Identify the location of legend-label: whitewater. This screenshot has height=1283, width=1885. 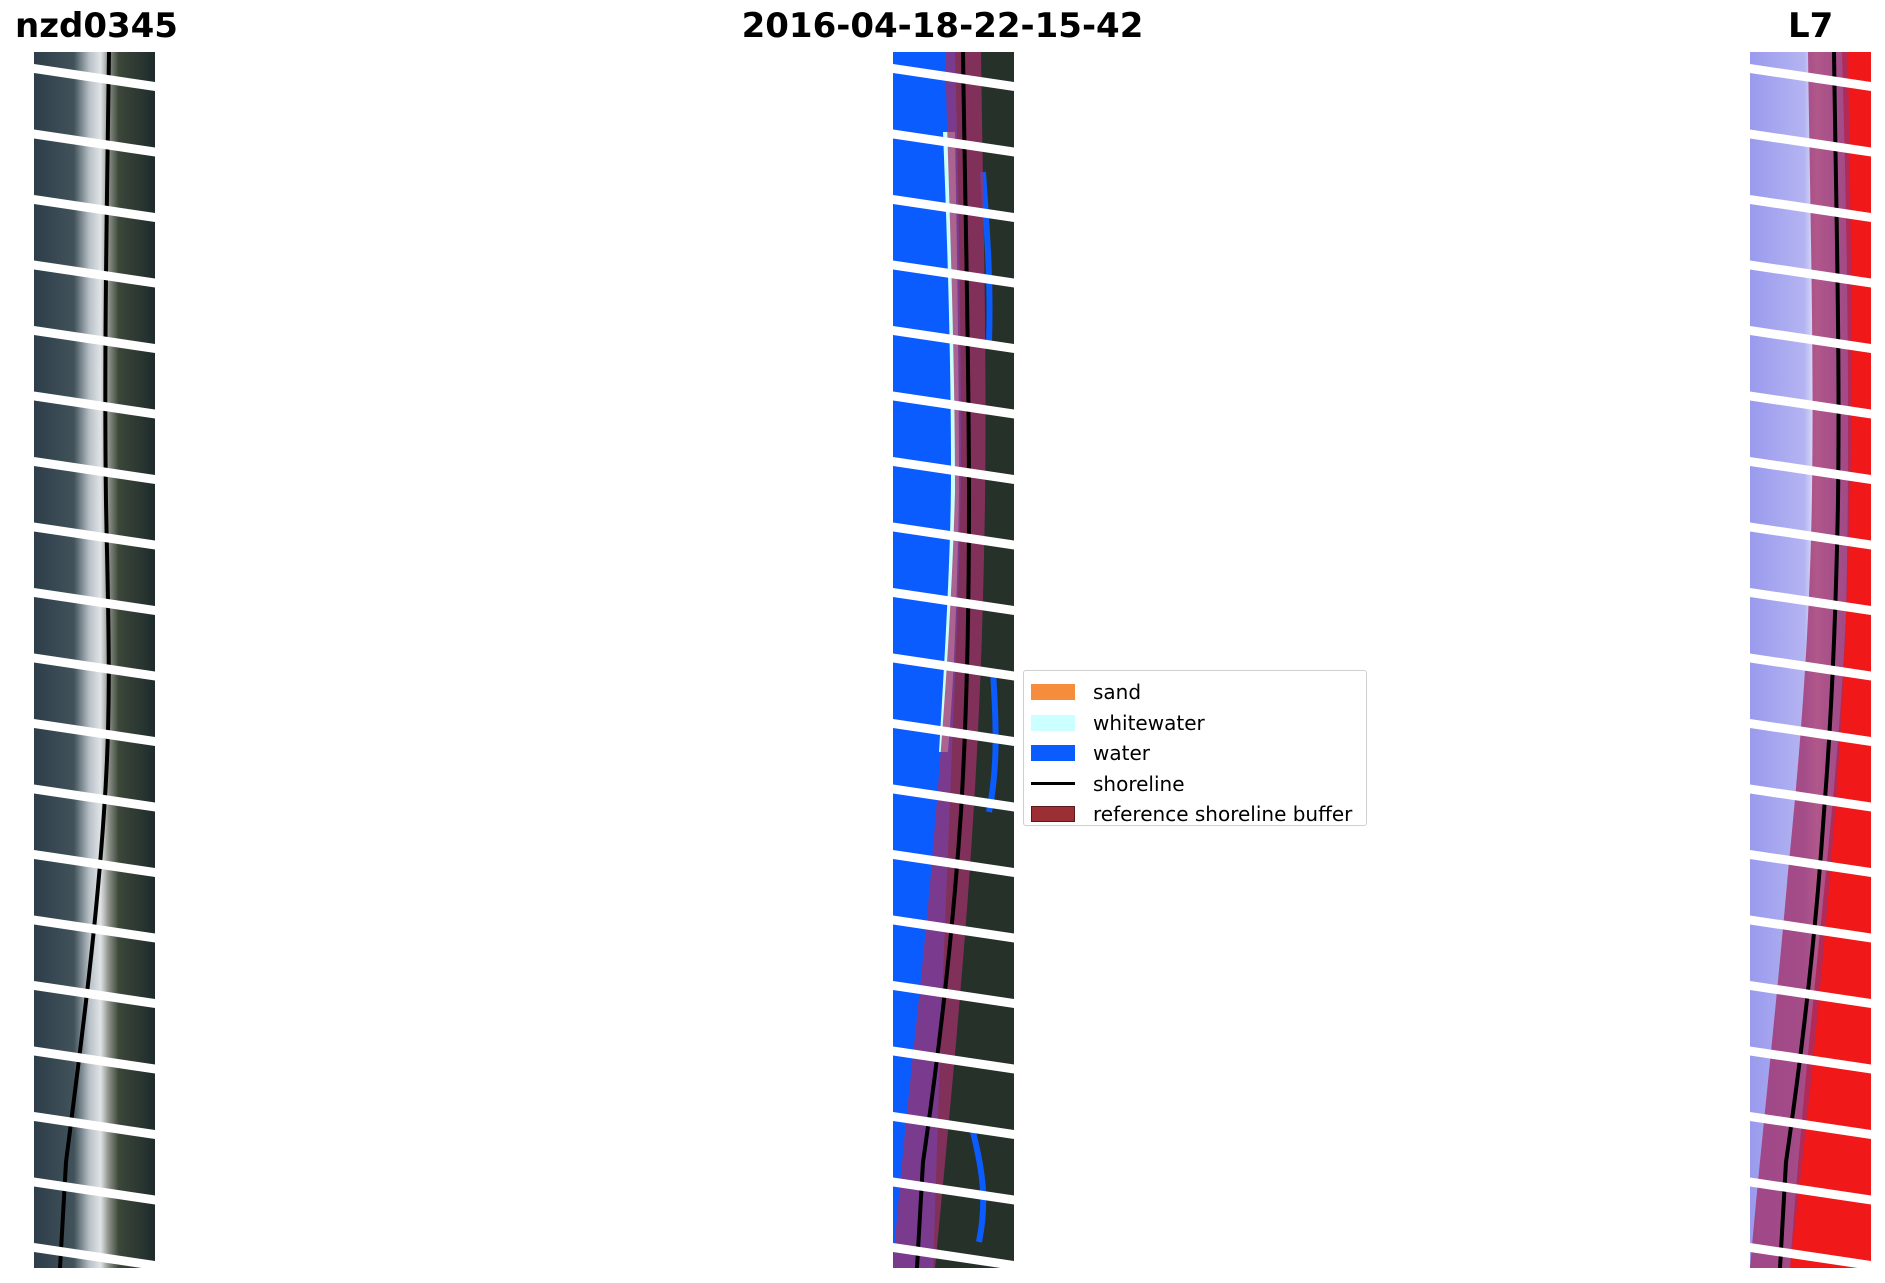
(1149, 722).